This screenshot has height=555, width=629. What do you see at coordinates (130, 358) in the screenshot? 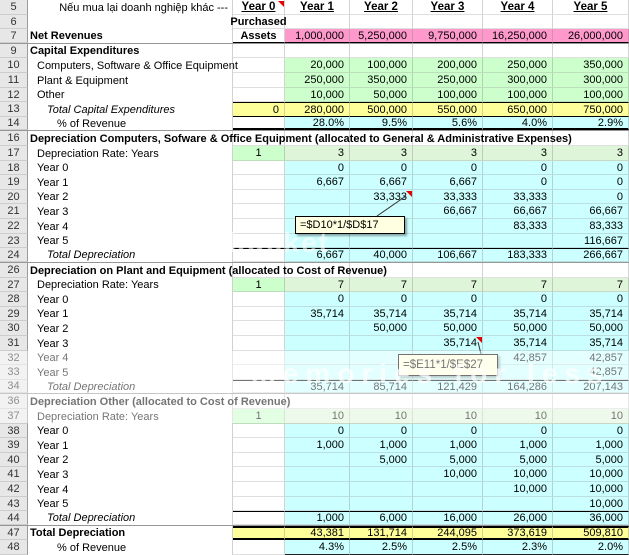
I see `row-label: Year 4` at bounding box center [130, 358].